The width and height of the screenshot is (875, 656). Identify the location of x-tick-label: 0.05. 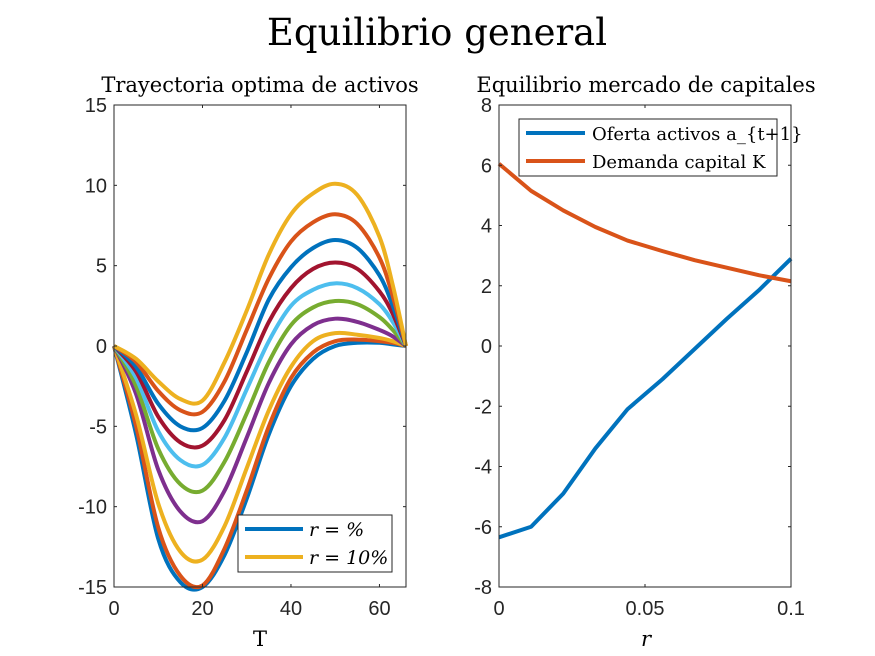
(645, 609).